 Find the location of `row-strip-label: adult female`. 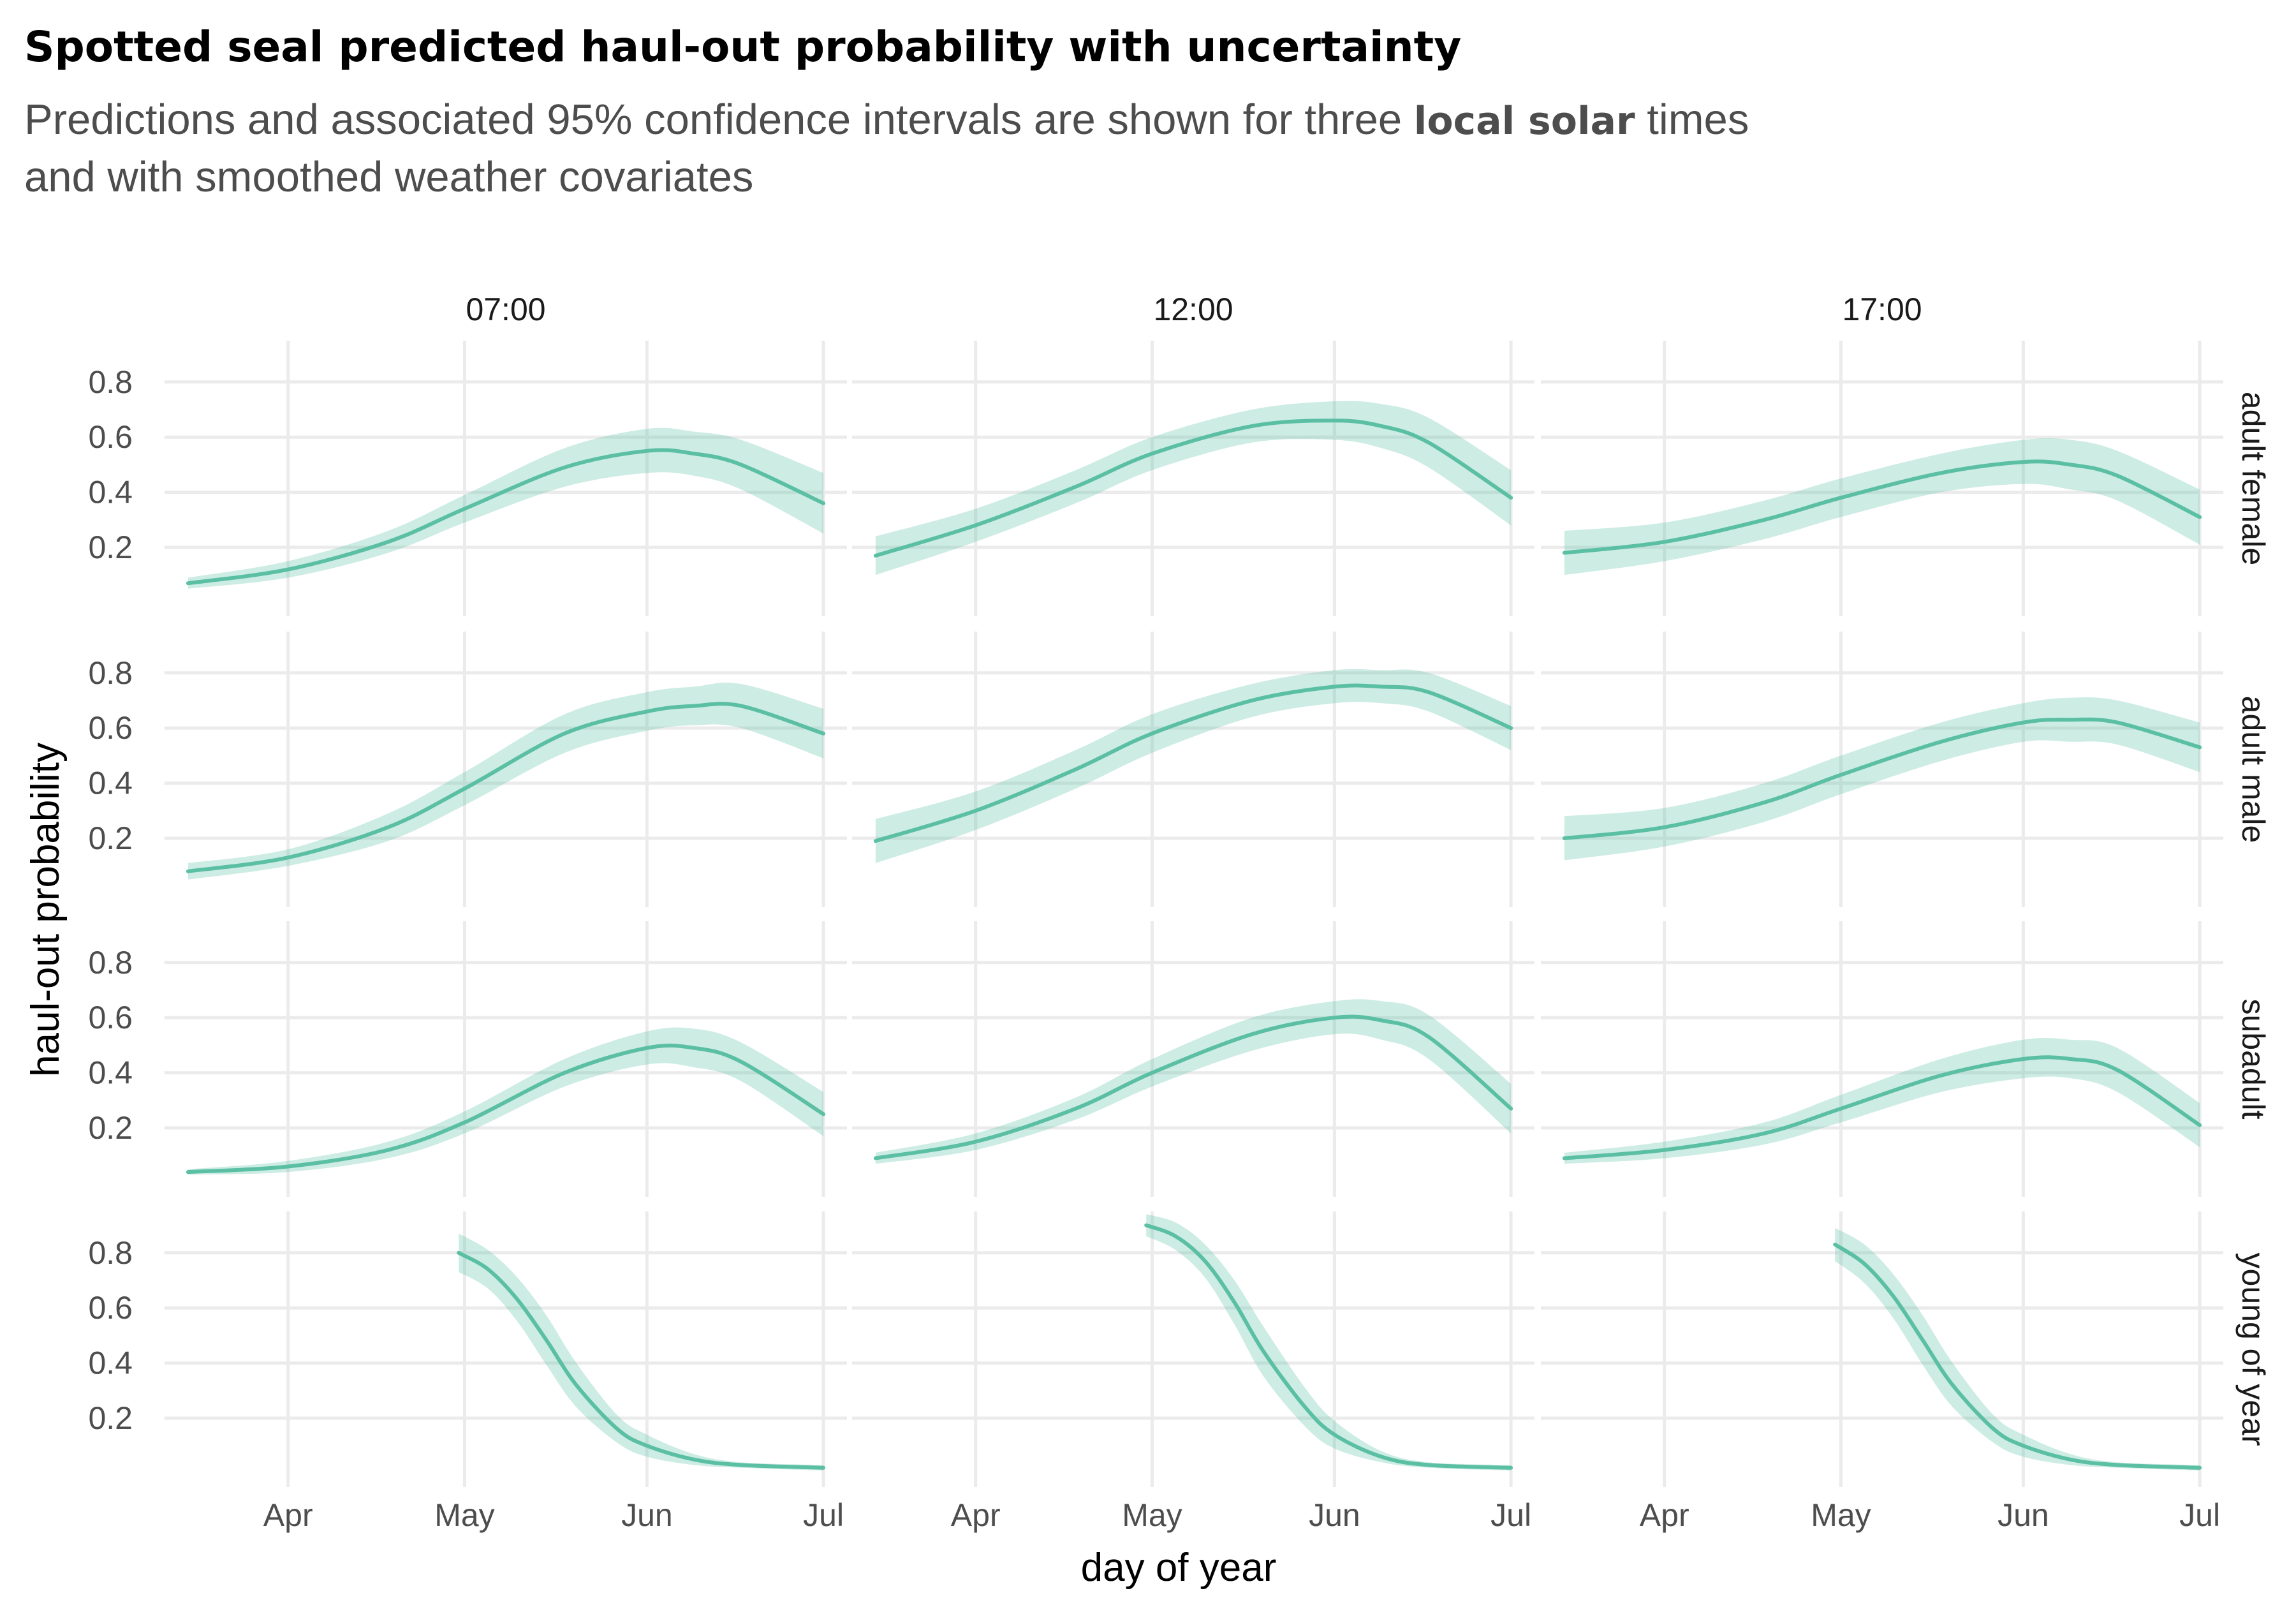

row-strip-label: adult female is located at coordinates (2253, 478).